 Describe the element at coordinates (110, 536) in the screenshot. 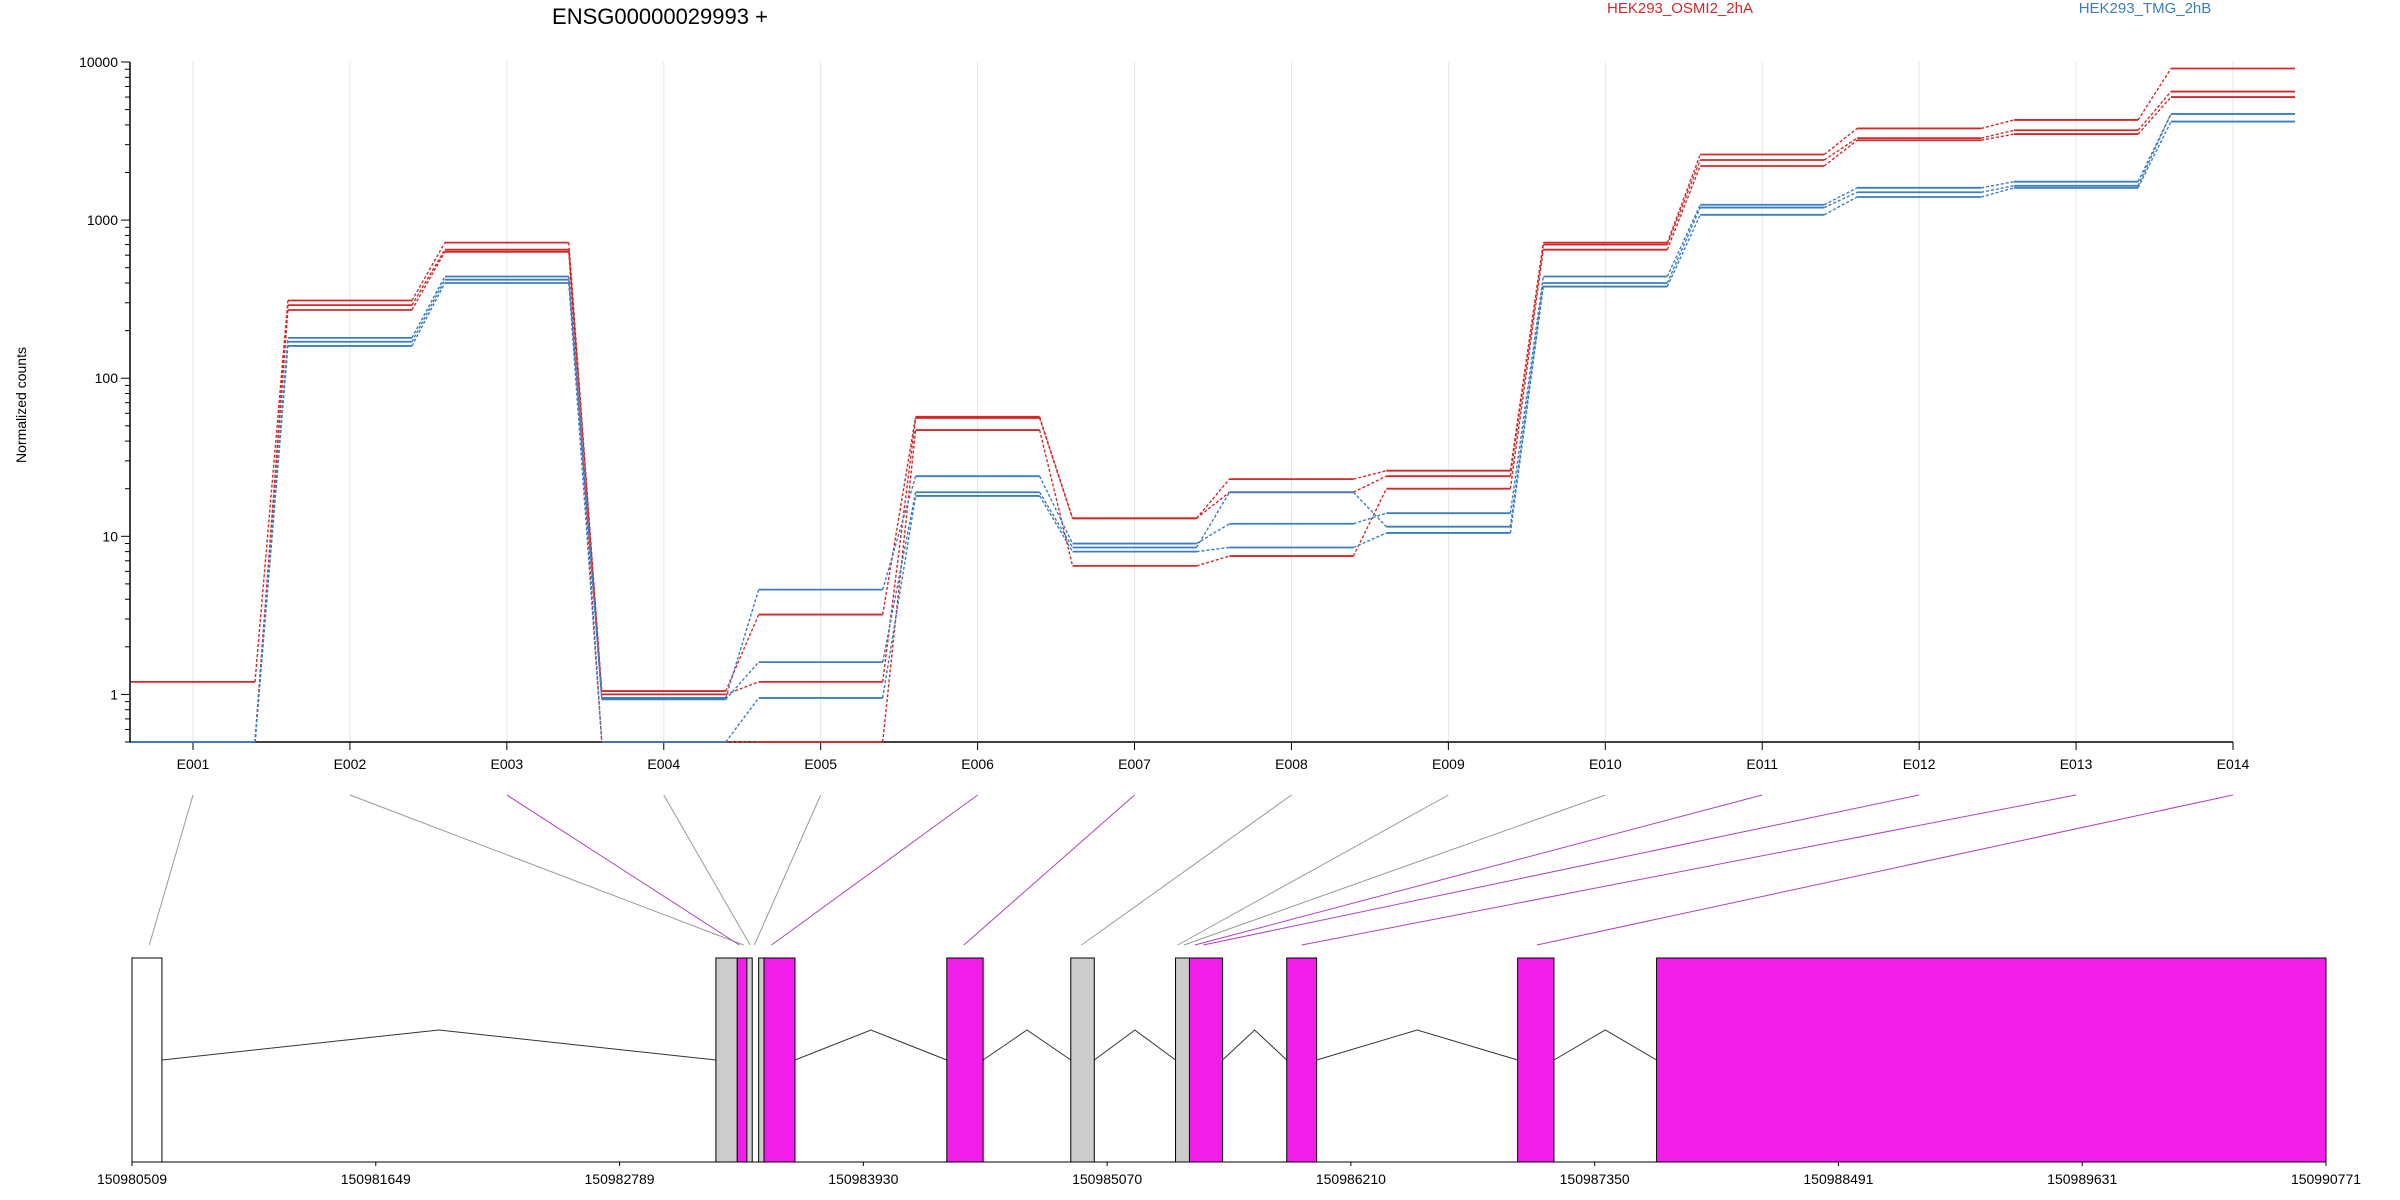

I see `y-tick-label: 10` at that location.